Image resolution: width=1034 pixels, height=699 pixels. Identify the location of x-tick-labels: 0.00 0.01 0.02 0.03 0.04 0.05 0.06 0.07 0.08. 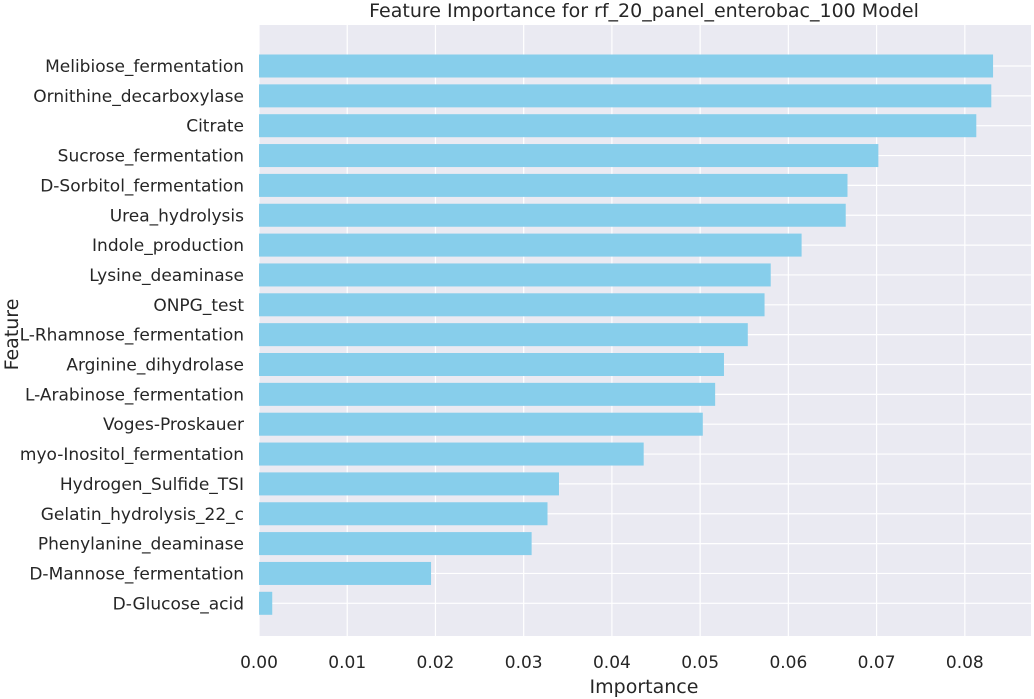
(612, 663).